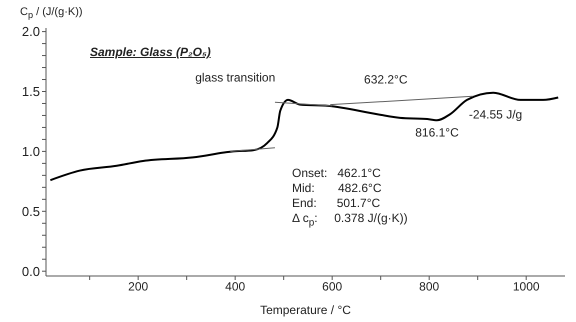 Image resolution: width=576 pixels, height=322 pixels. What do you see at coordinates (51, 13) in the screenshot?
I see `y-axis-title: C$_{p}$ / (J/(g·K))` at bounding box center [51, 13].